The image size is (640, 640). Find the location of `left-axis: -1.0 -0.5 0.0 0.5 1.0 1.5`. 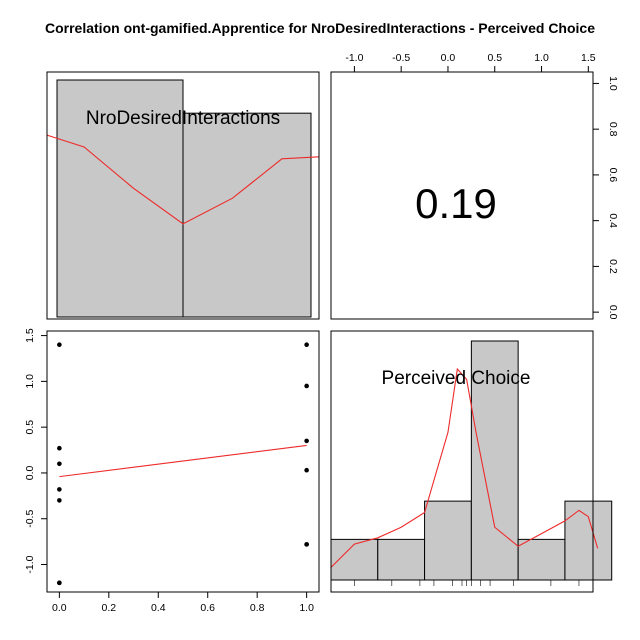

left-axis: -1.0 -0.5 0.0 0.5 1.0 1.5 is located at coordinates (36, 451).